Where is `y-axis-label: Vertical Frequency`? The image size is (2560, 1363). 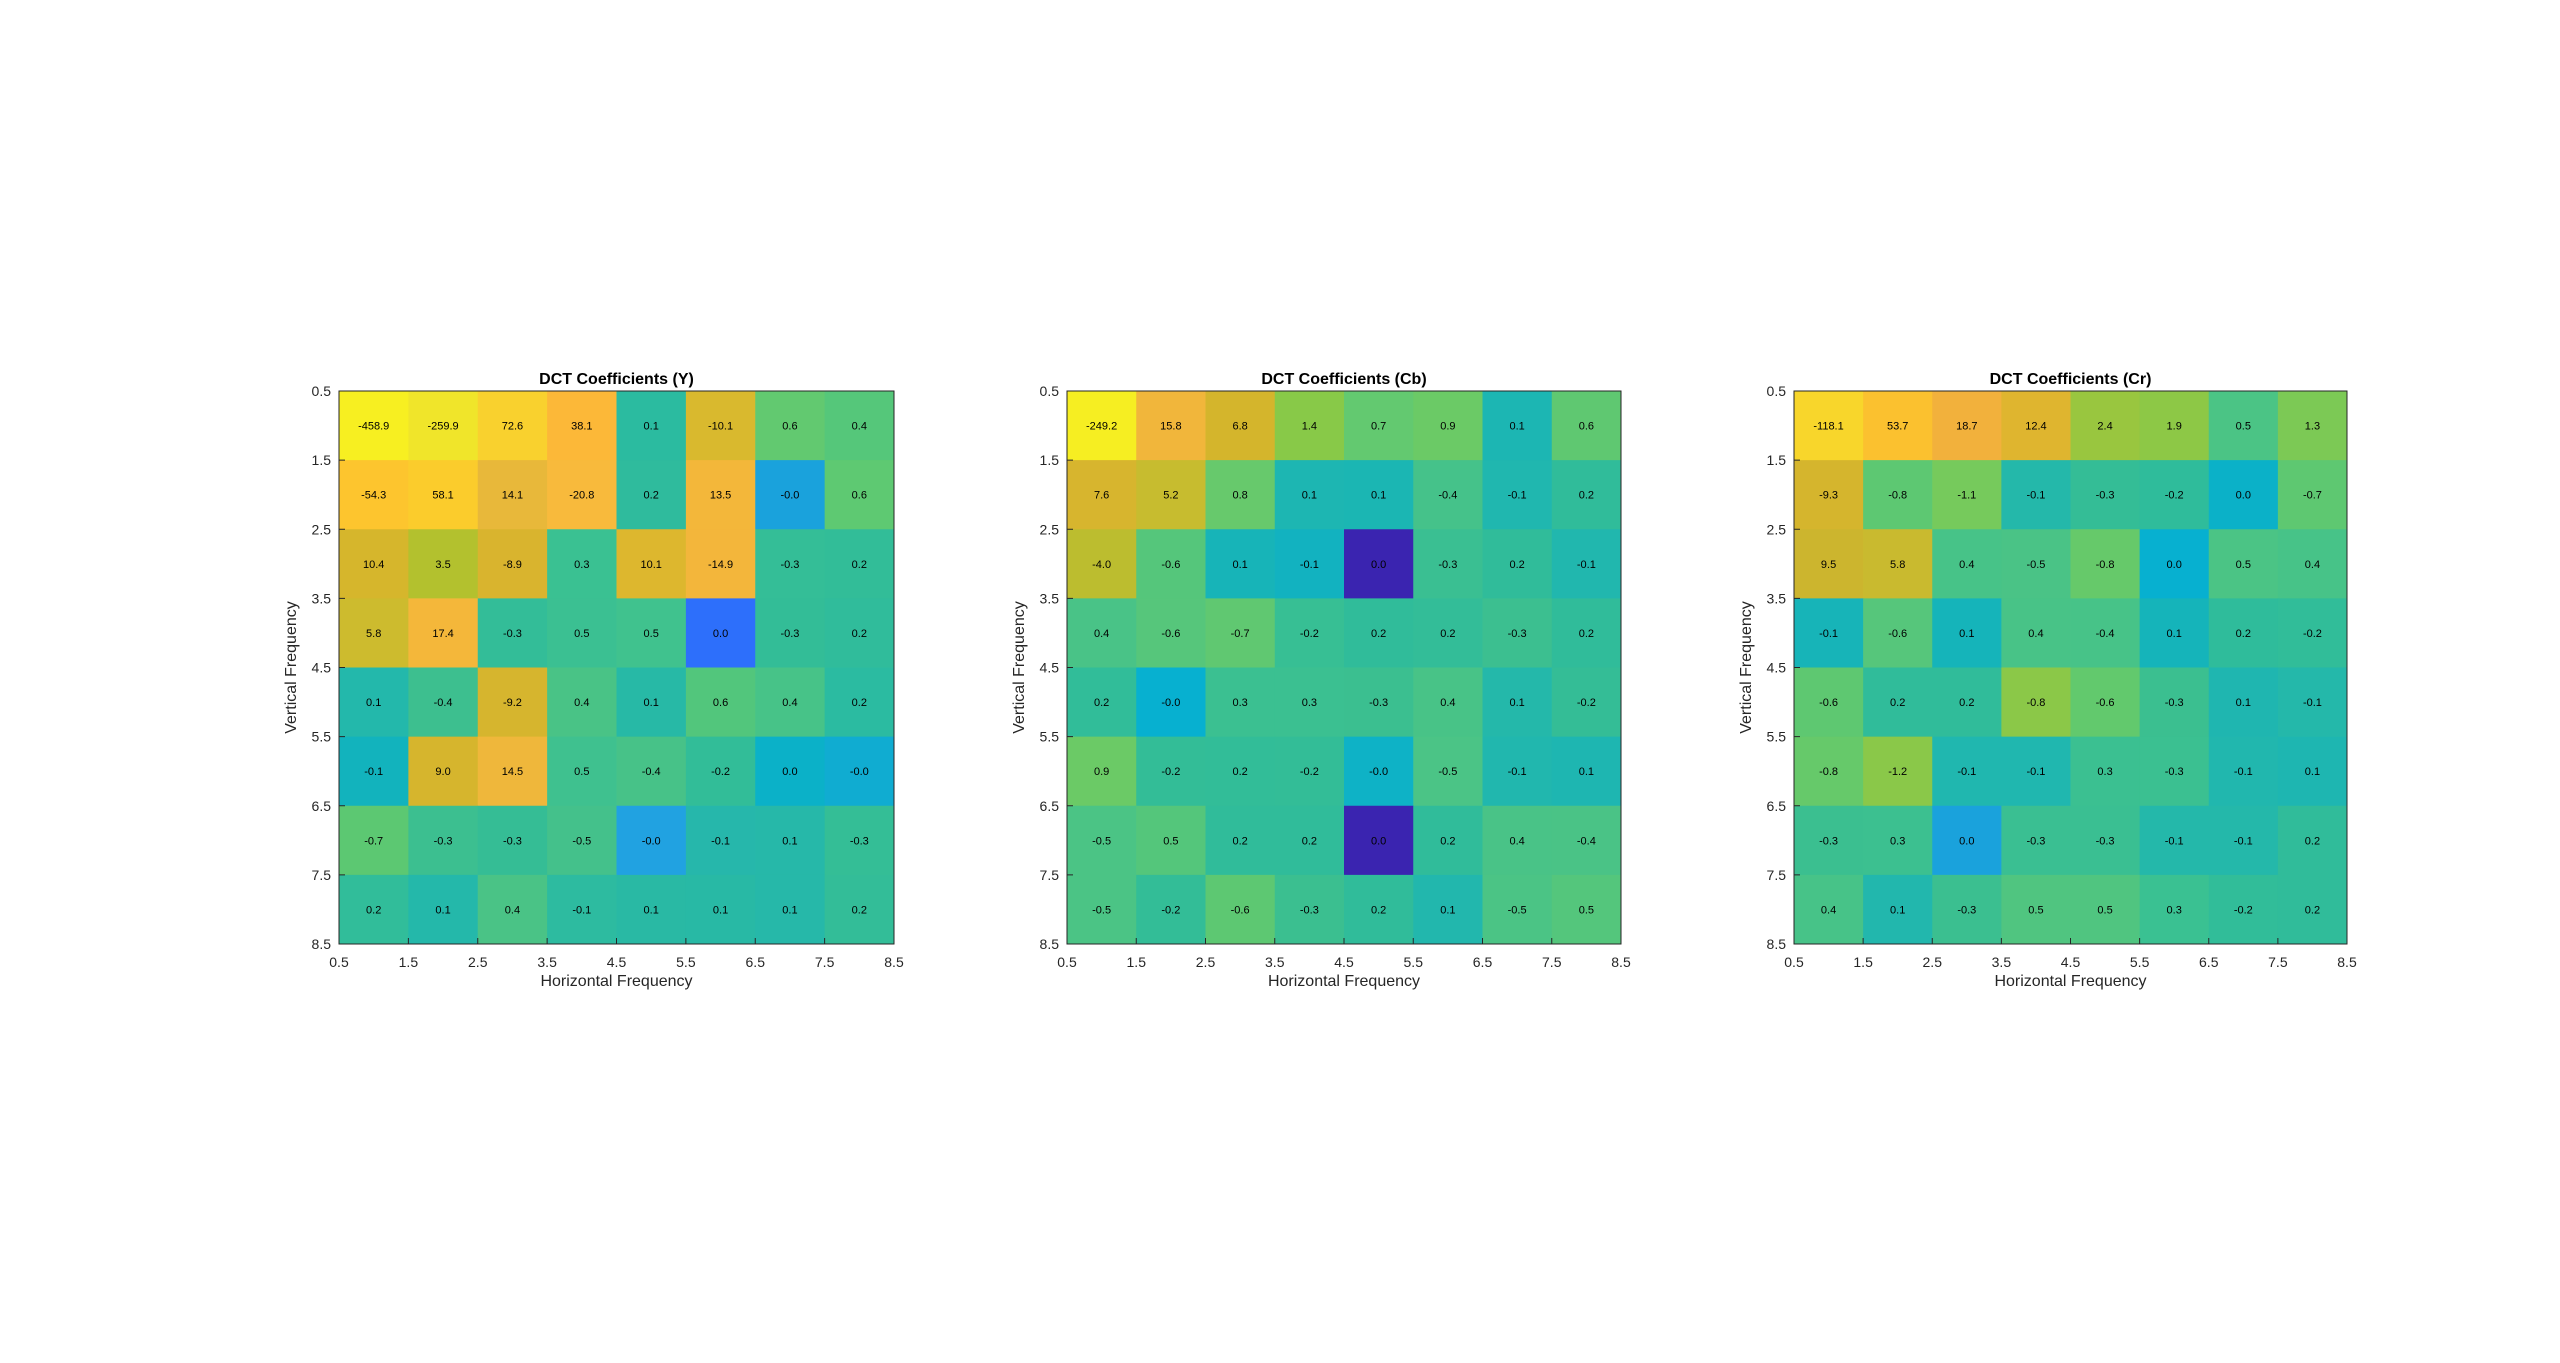 y-axis-label: Vertical Frequency is located at coordinates (1019, 667).